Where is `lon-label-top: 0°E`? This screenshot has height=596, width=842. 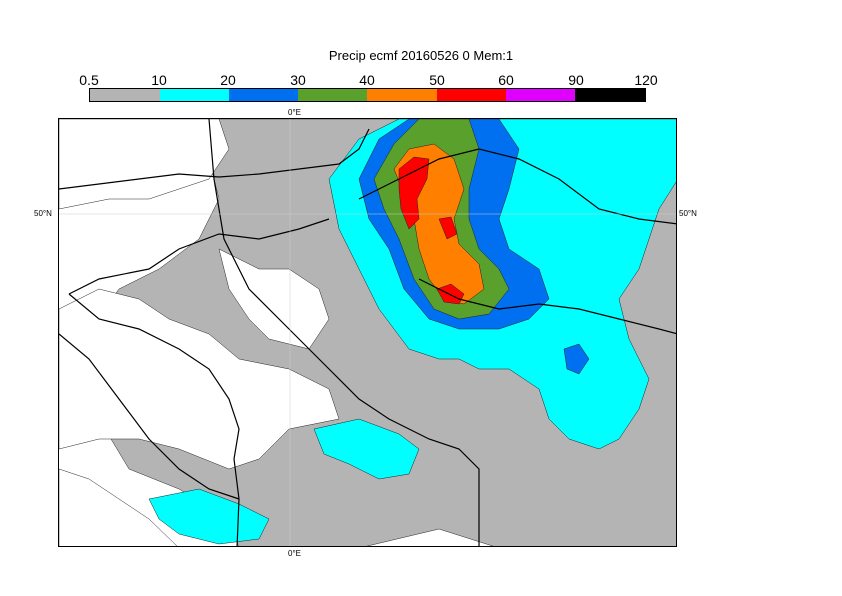
lon-label-top: 0°E is located at coordinates (294, 112).